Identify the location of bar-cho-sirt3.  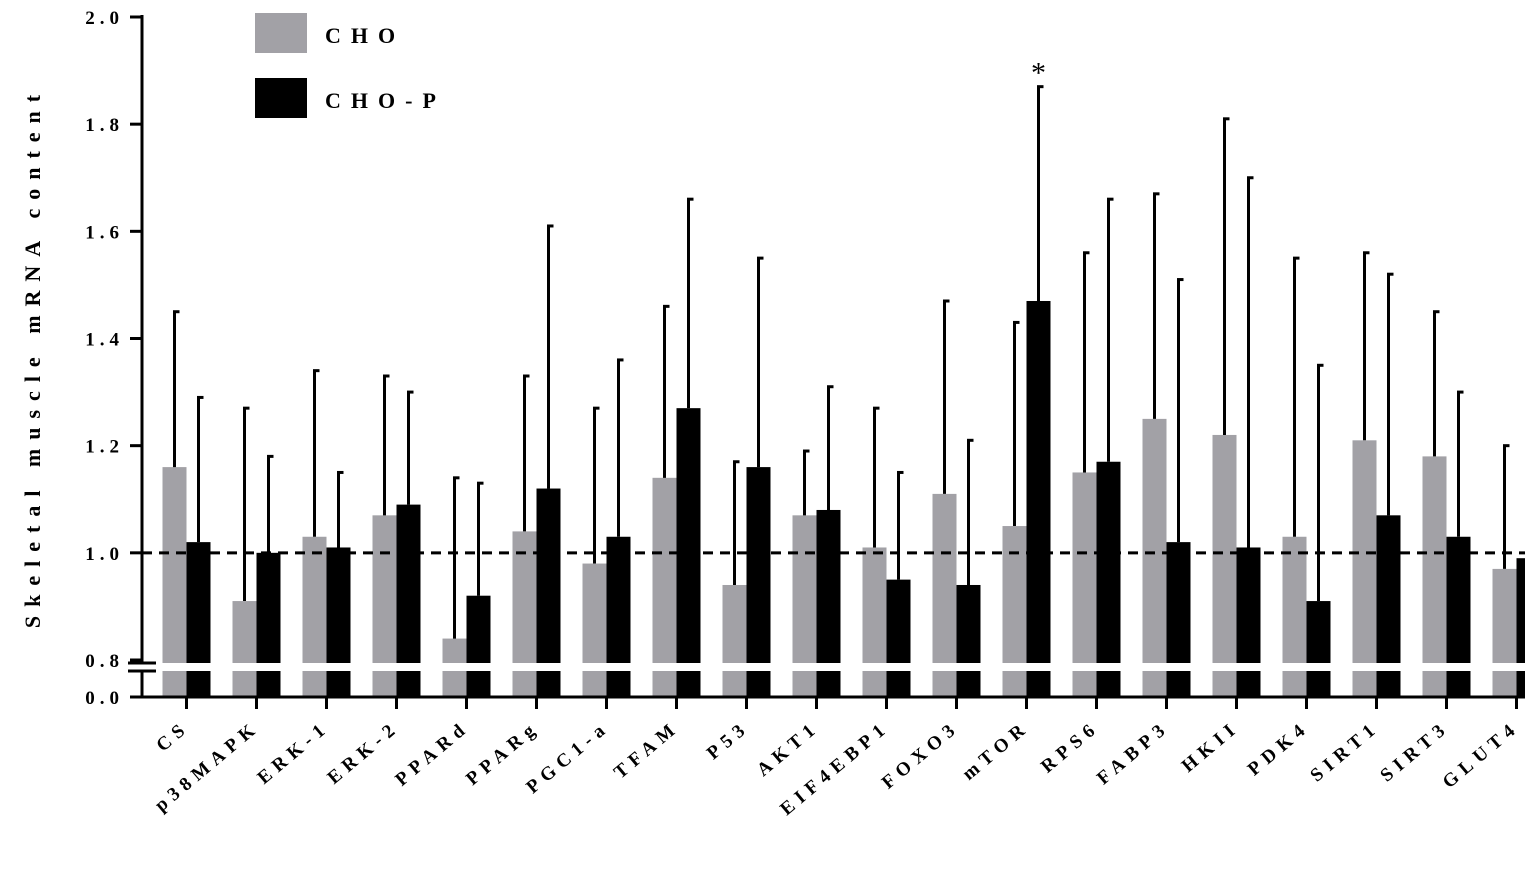
(1435, 576).